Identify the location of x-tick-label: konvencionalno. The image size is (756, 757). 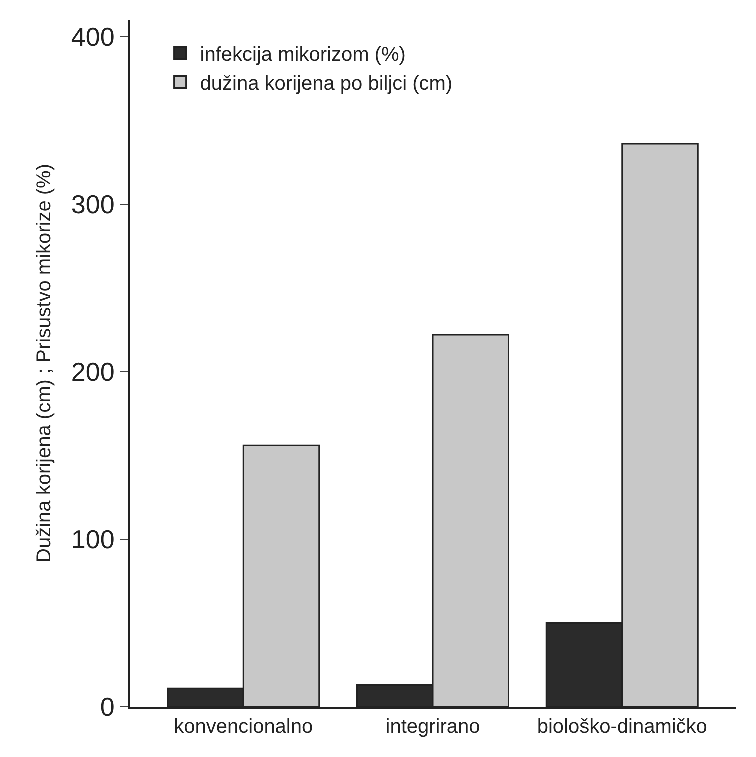
(244, 727).